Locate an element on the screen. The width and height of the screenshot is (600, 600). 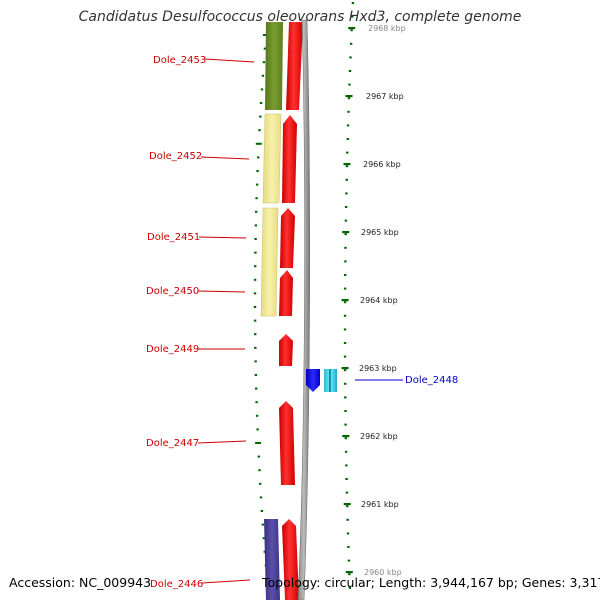
cog-track is located at coordinates (271, 311).